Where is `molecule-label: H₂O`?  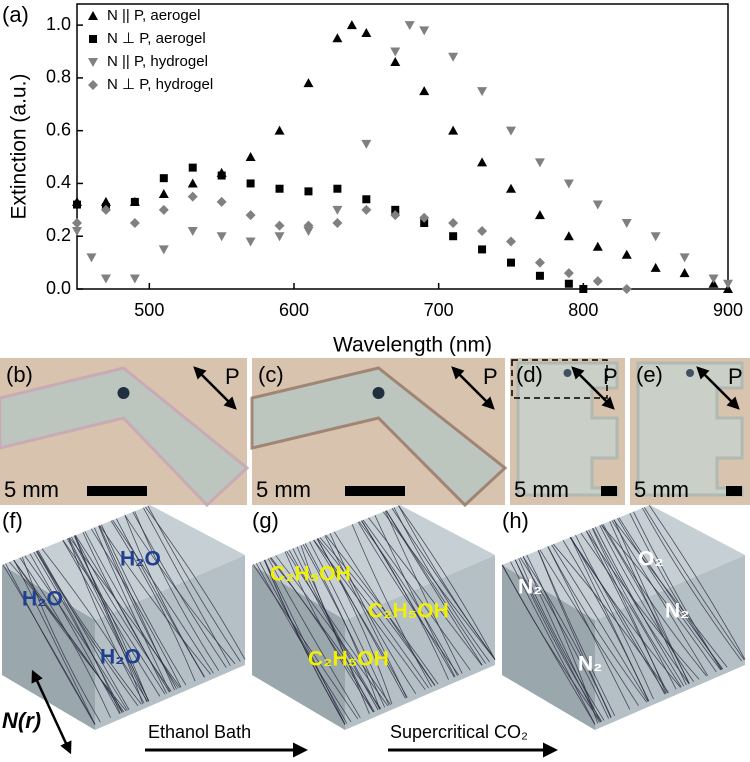
molecule-label: H₂O is located at coordinates (140, 559).